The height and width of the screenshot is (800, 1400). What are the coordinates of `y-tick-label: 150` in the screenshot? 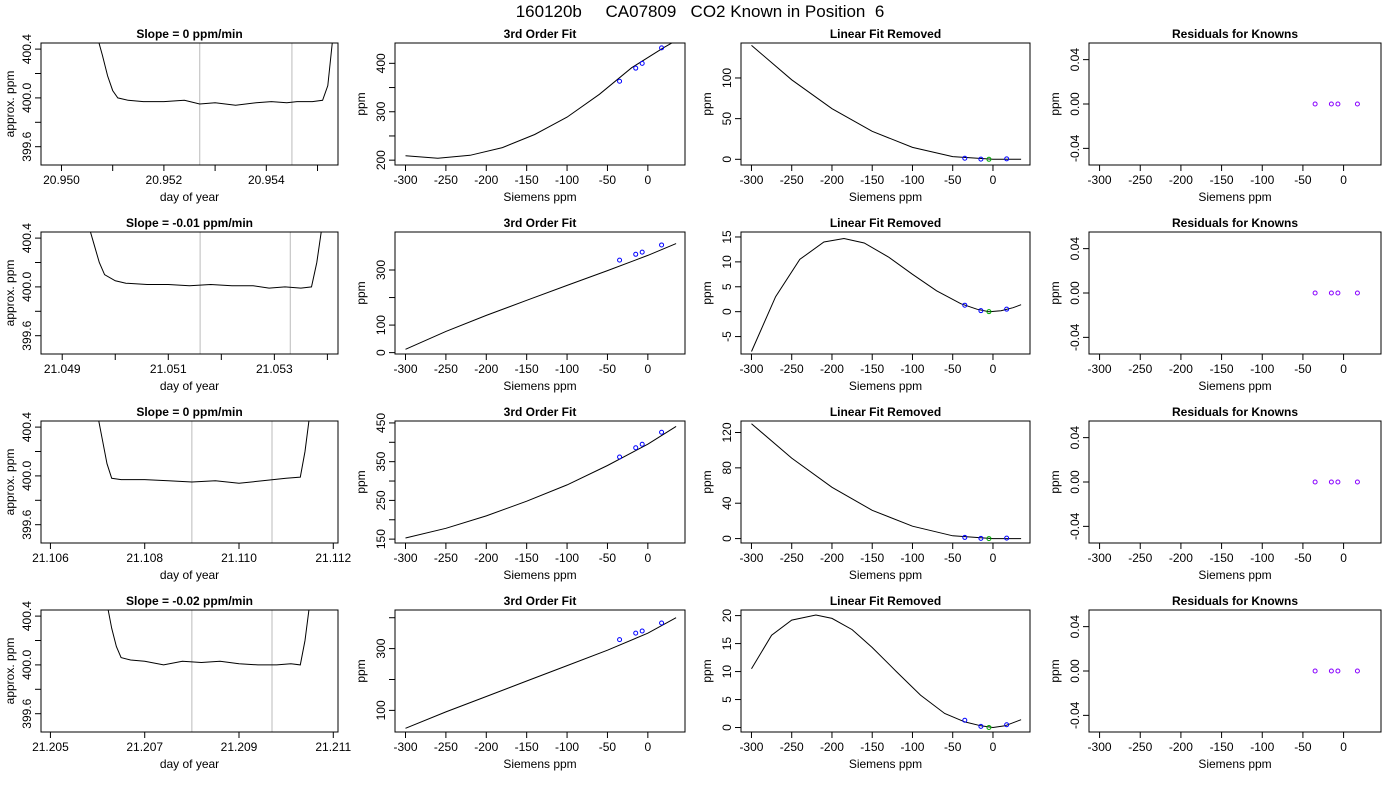 It's located at (381, 539).